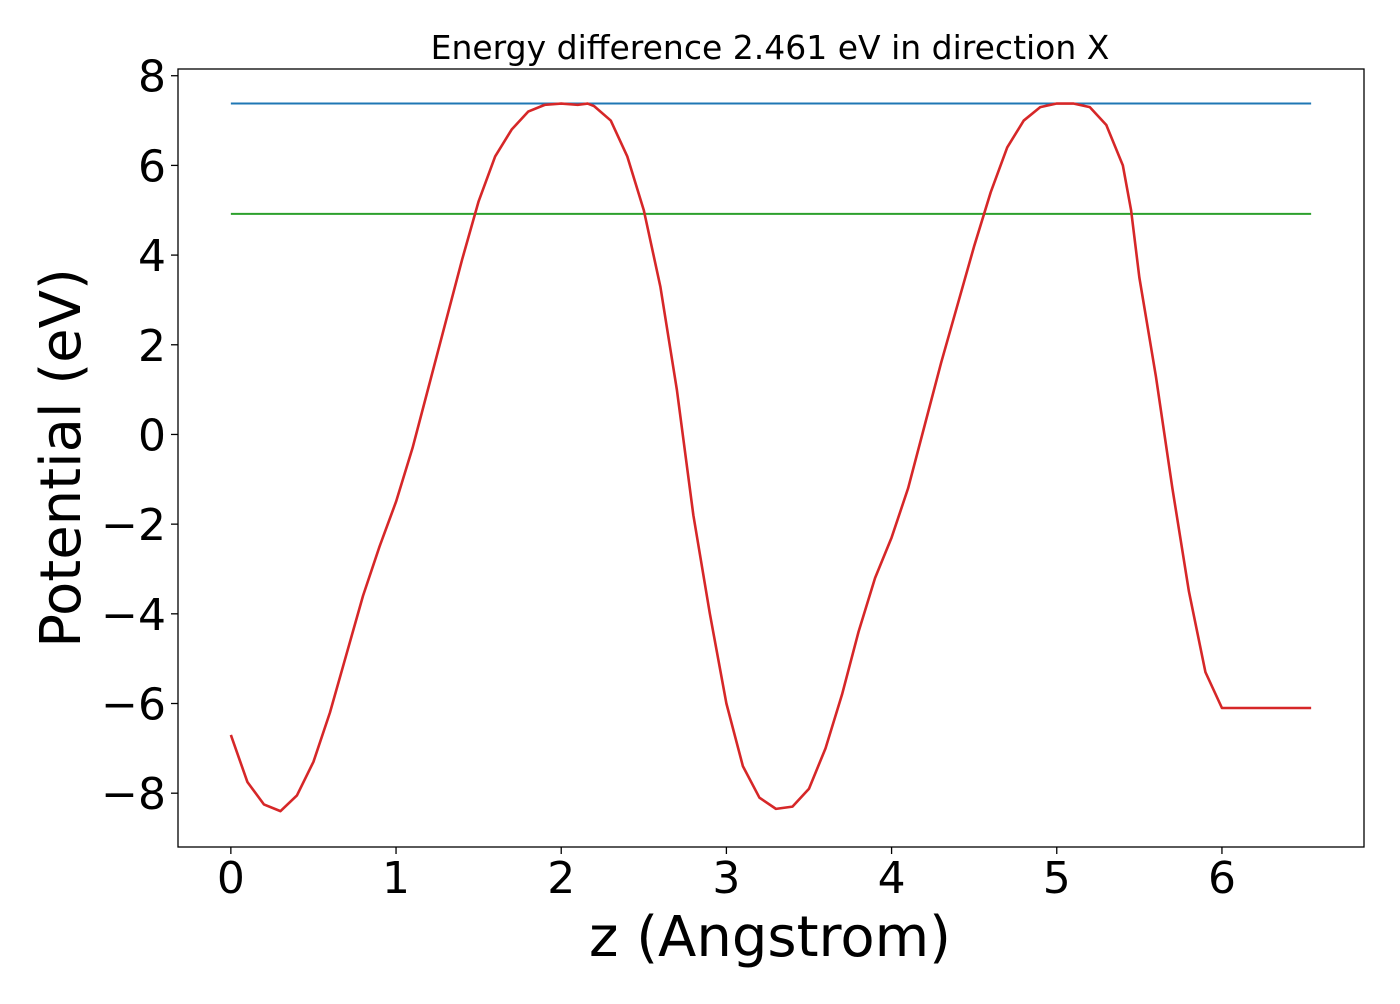  I want to click on x-tick-label: 6, so click(1222, 878).